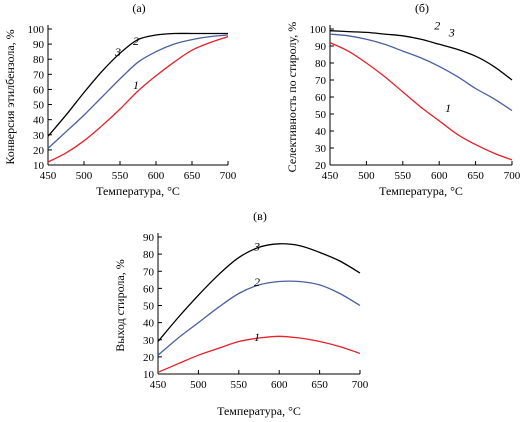 Image resolution: width=523 pixels, height=422 pixels. What do you see at coordinates (260, 216) in the screenshot?
I see `chart-title: (в)` at bounding box center [260, 216].